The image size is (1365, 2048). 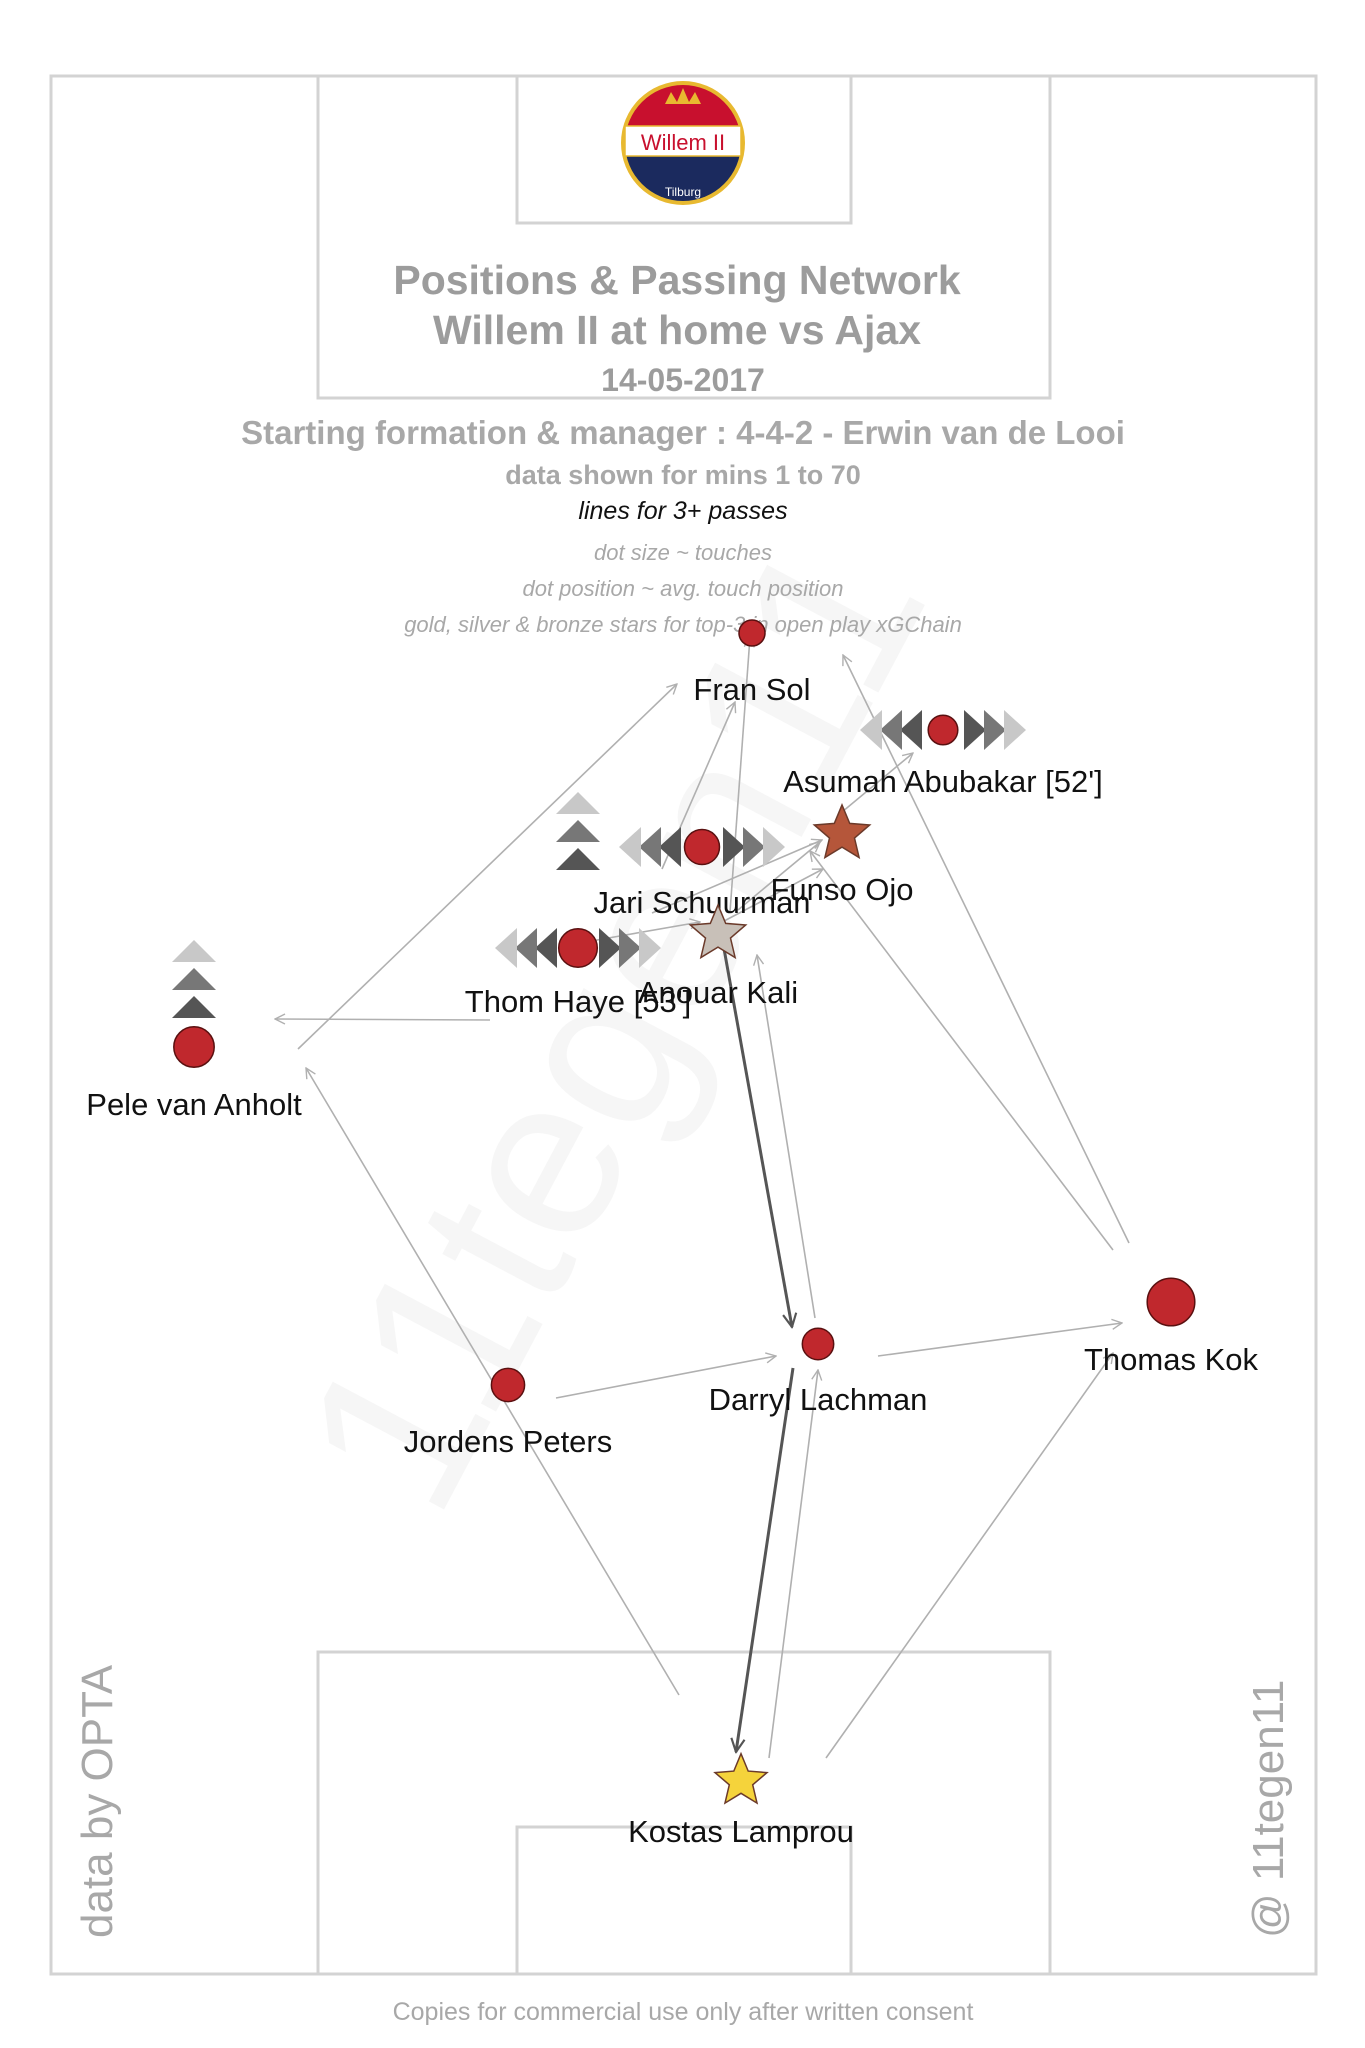 I want to click on player-name-darryl-lachman: Darryl Lachman, so click(x=818, y=1399).